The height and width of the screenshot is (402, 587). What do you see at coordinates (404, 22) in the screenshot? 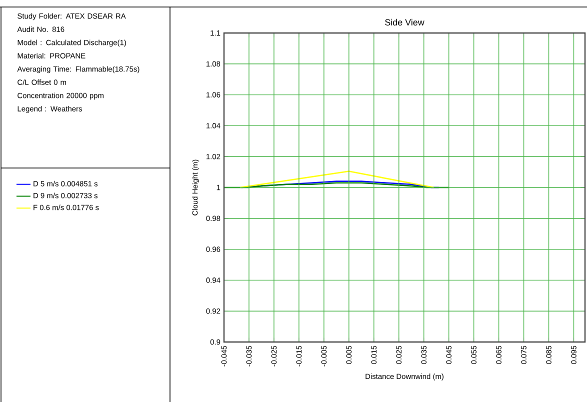
I see `chart-title: Side View` at bounding box center [404, 22].